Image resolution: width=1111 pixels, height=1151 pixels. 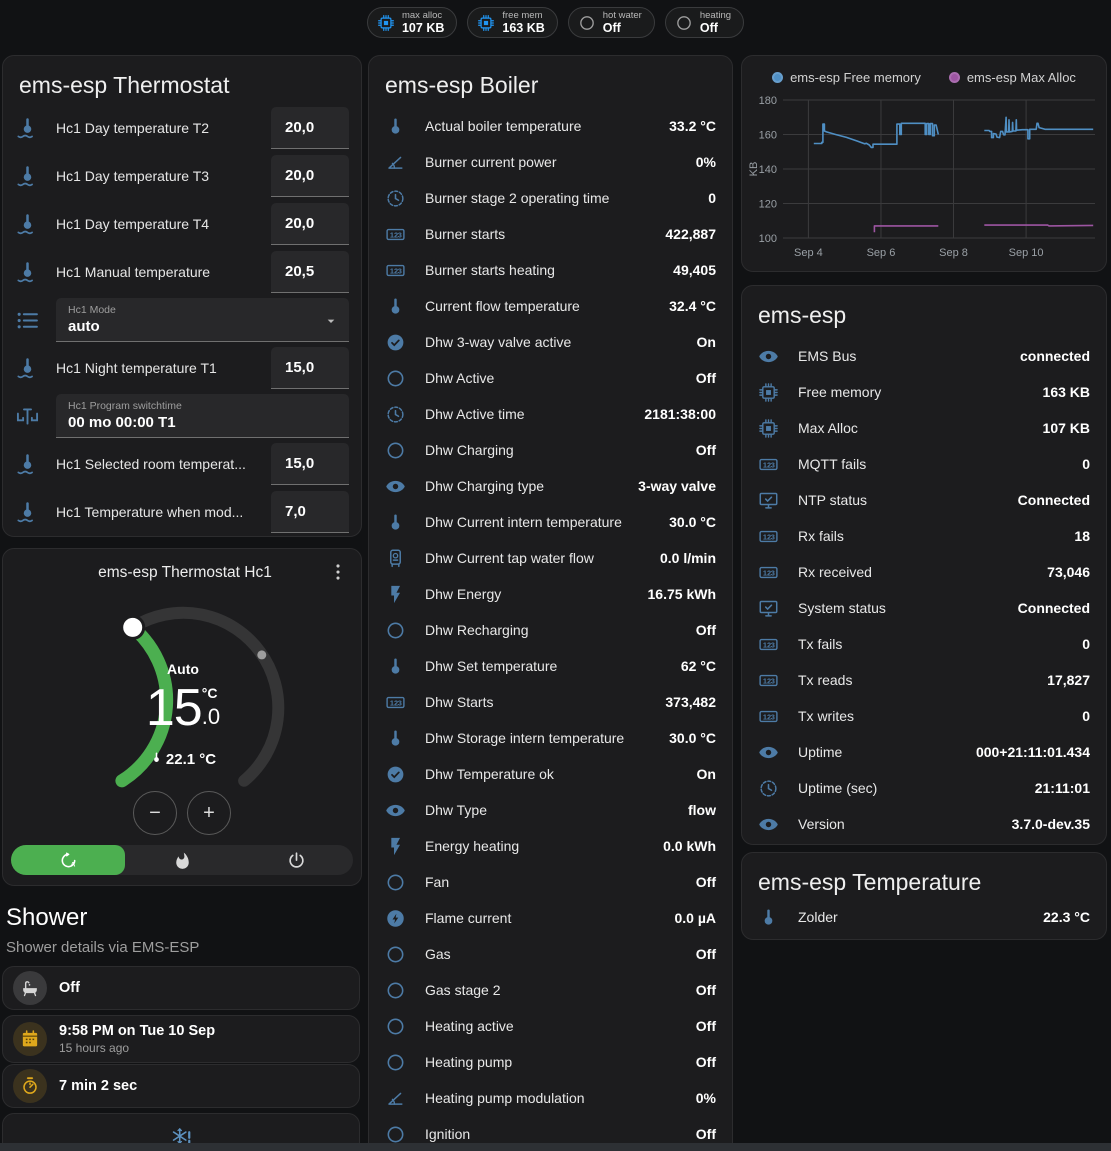 I want to click on shower-card-bathtub: Off, so click(x=181, y=988).